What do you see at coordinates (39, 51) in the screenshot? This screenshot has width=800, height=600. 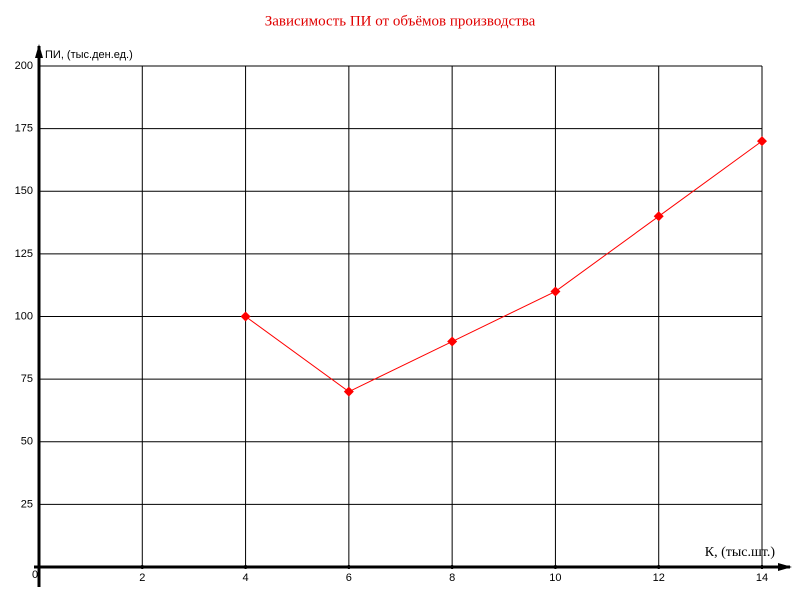 I see `y-axis-arrow` at bounding box center [39, 51].